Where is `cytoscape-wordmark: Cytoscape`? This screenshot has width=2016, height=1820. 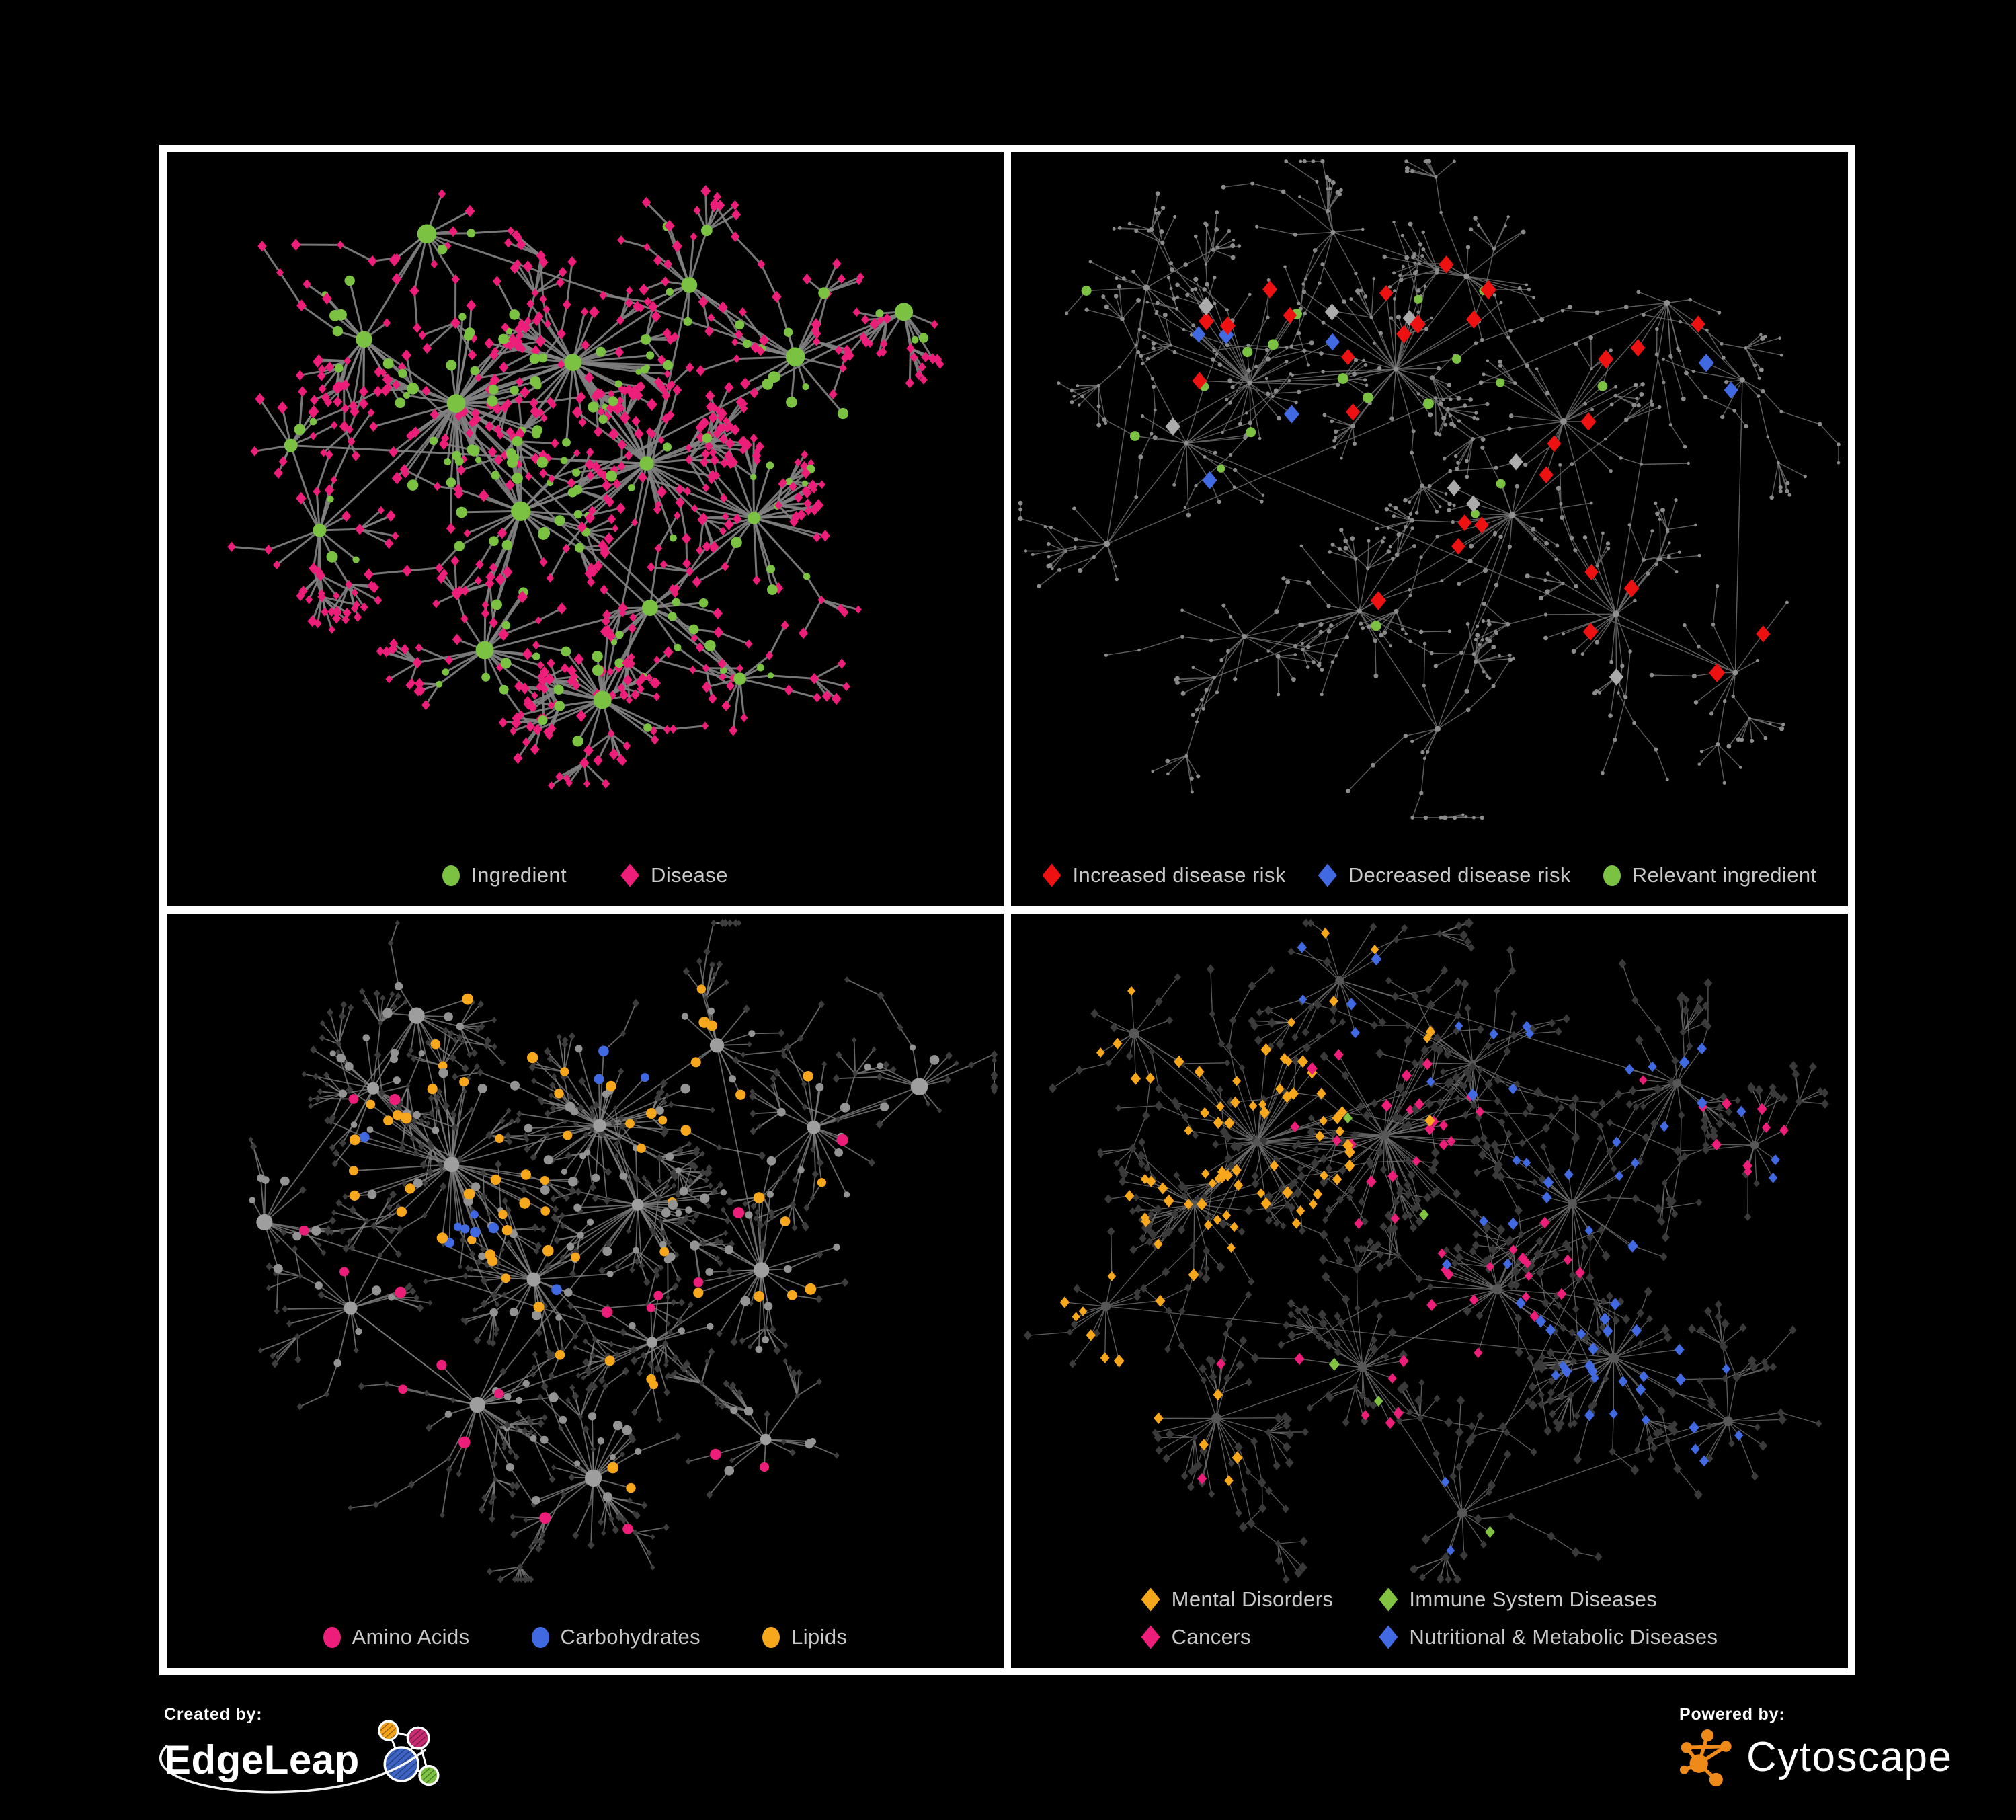
cytoscape-wordmark: Cytoscape is located at coordinates (1849, 1757).